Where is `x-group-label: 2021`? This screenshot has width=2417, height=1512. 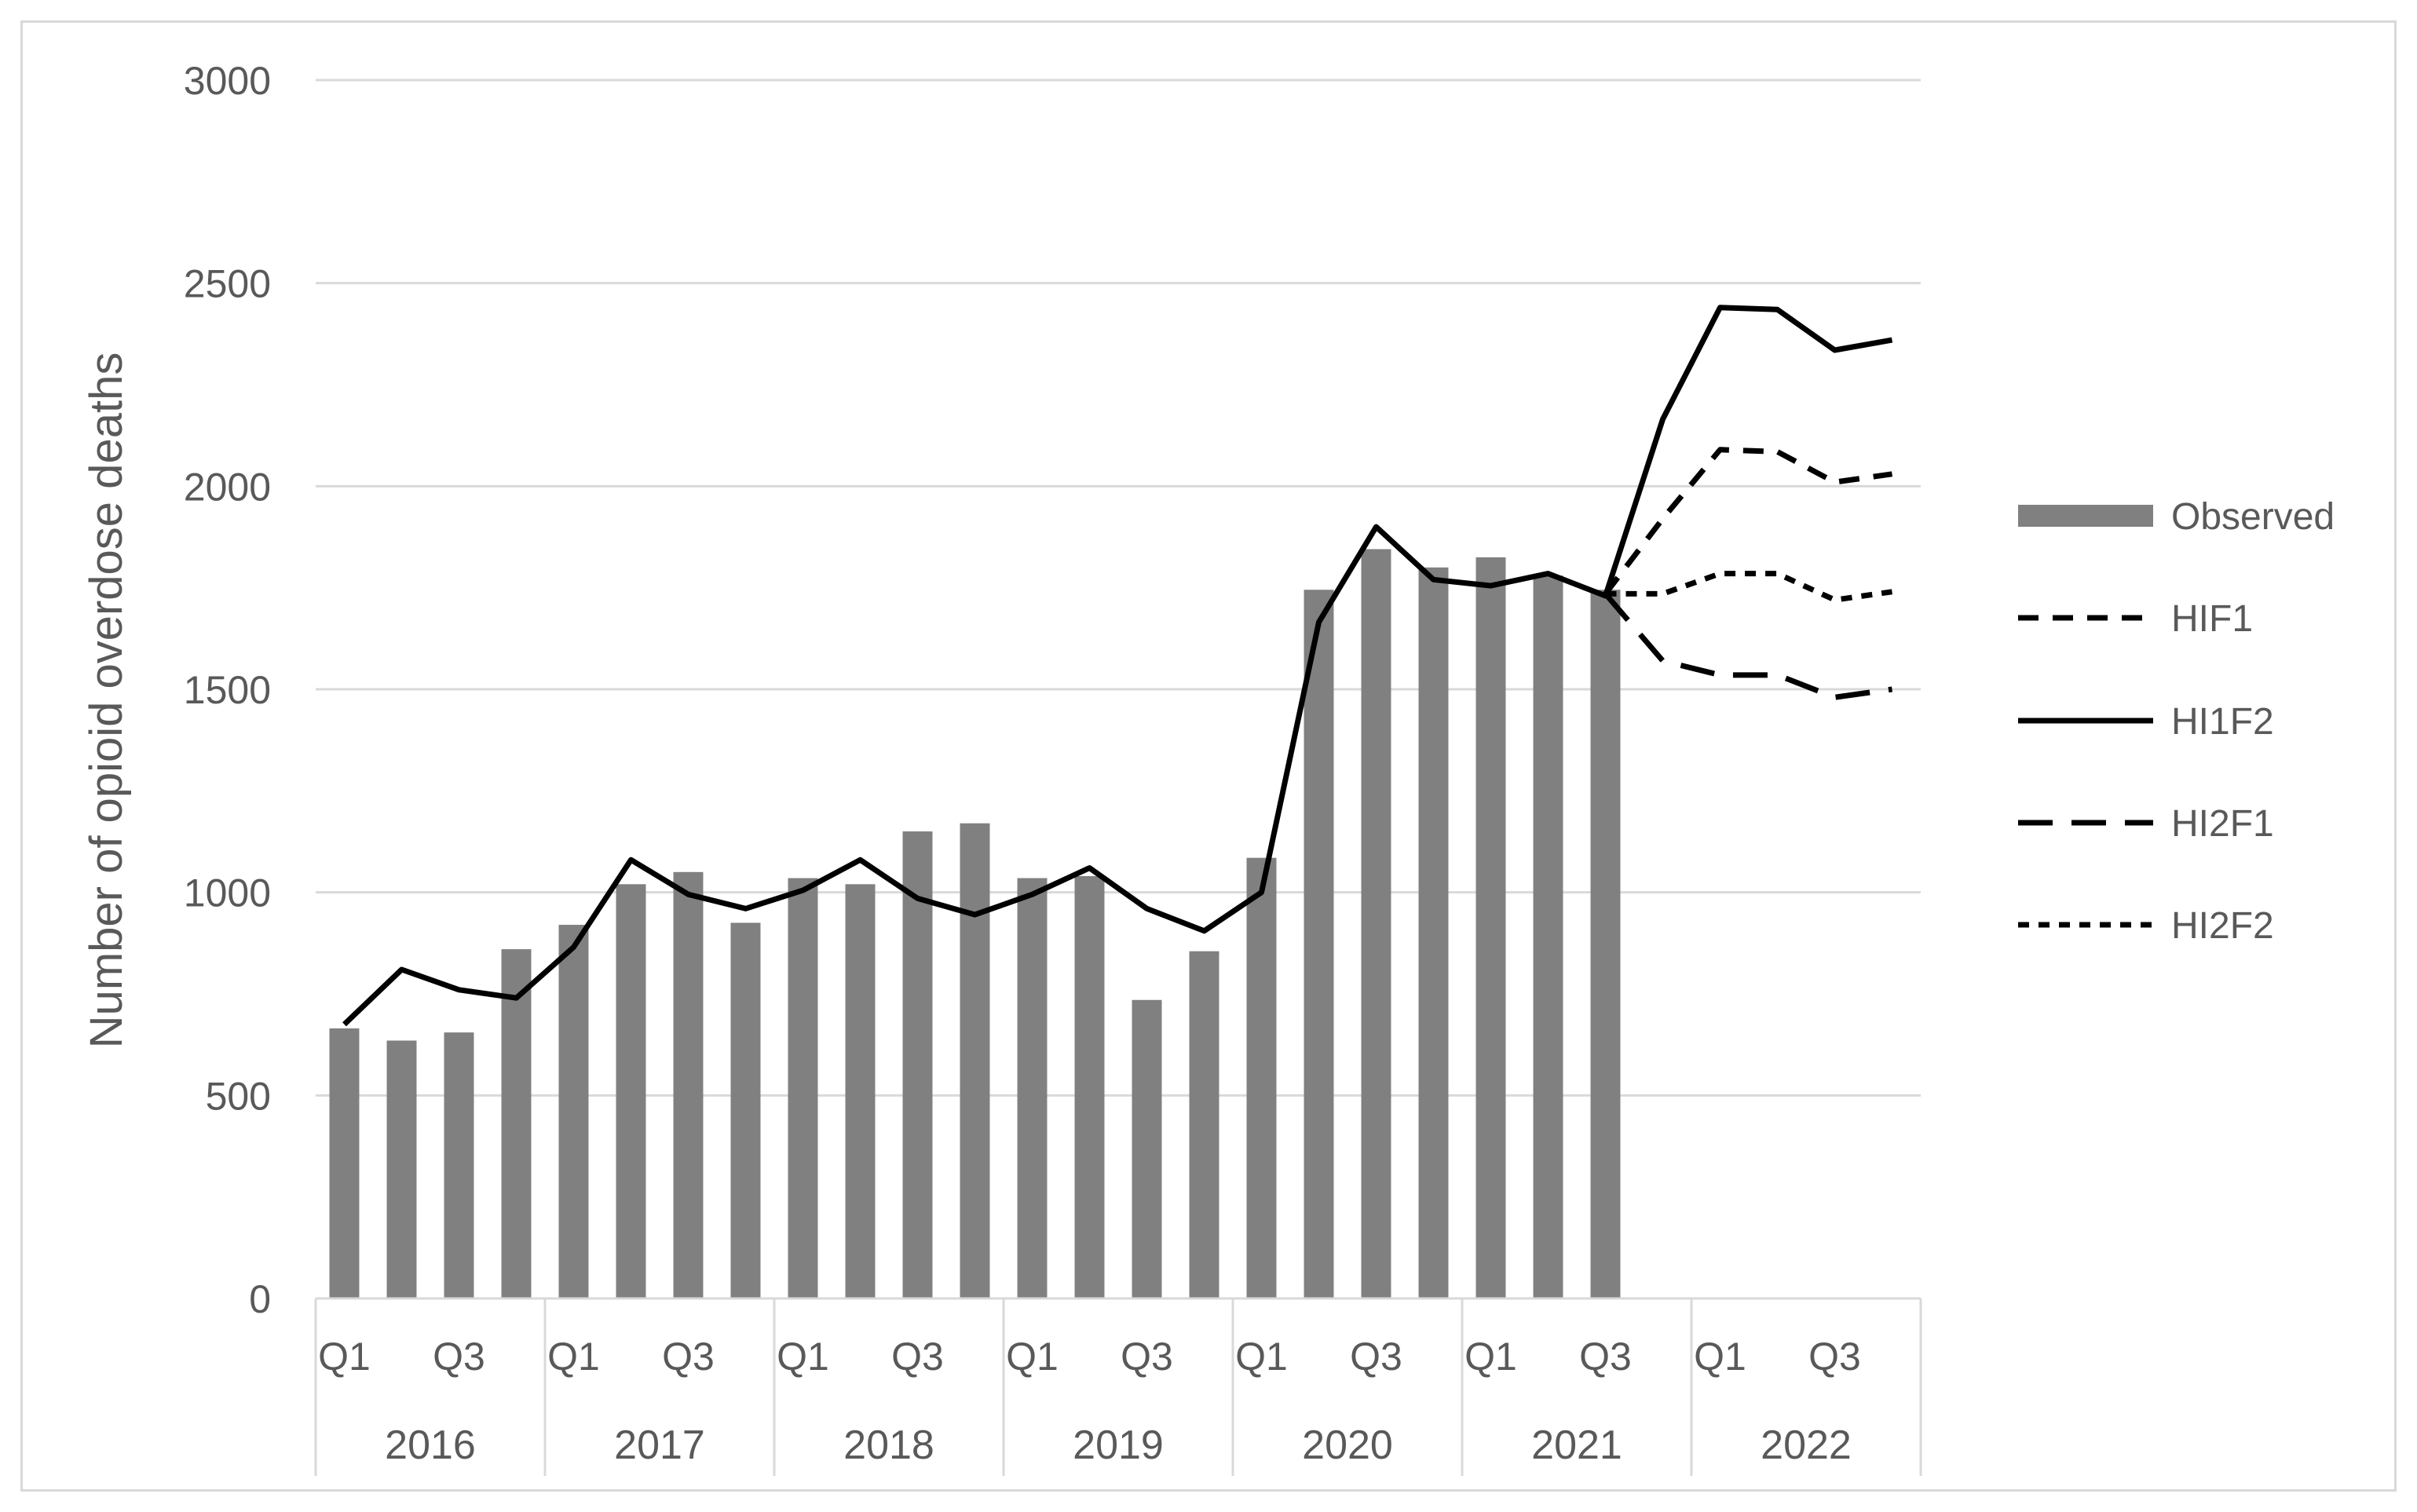
x-group-label: 2021 is located at coordinates (1576, 1445).